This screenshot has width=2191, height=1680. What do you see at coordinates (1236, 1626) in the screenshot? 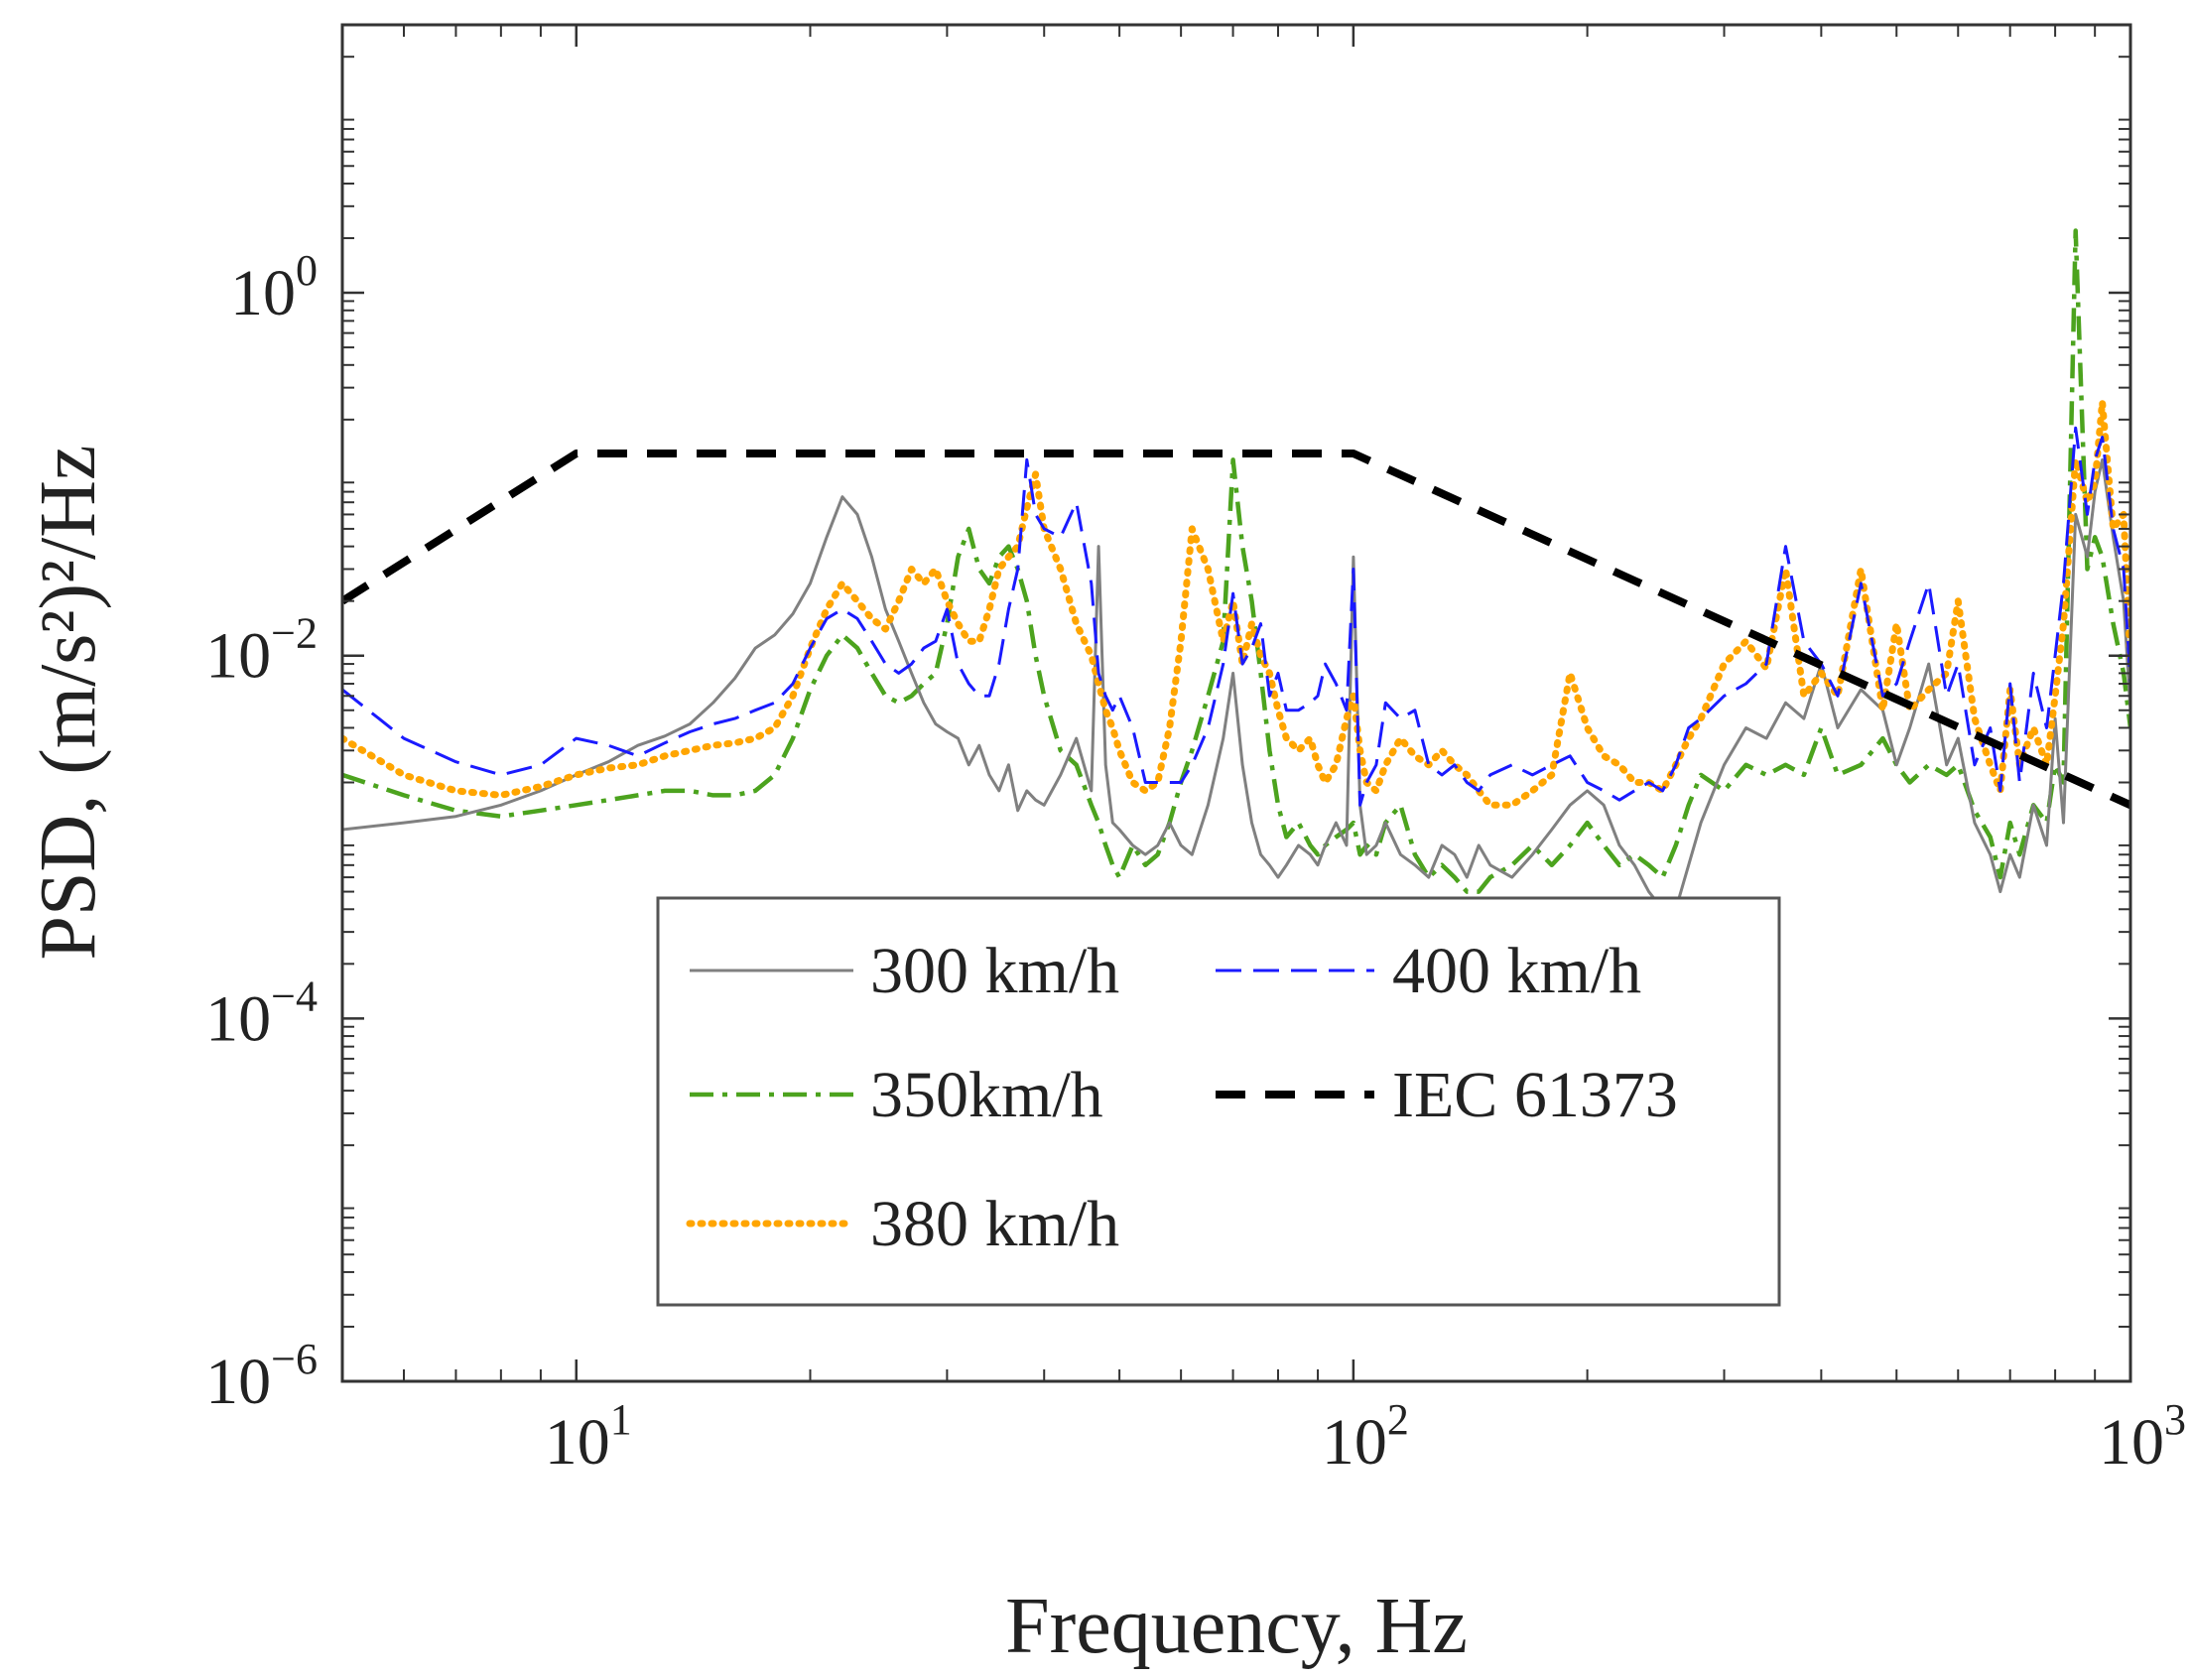
I see `x-axis-label: Frequency, Hz` at bounding box center [1236, 1626].